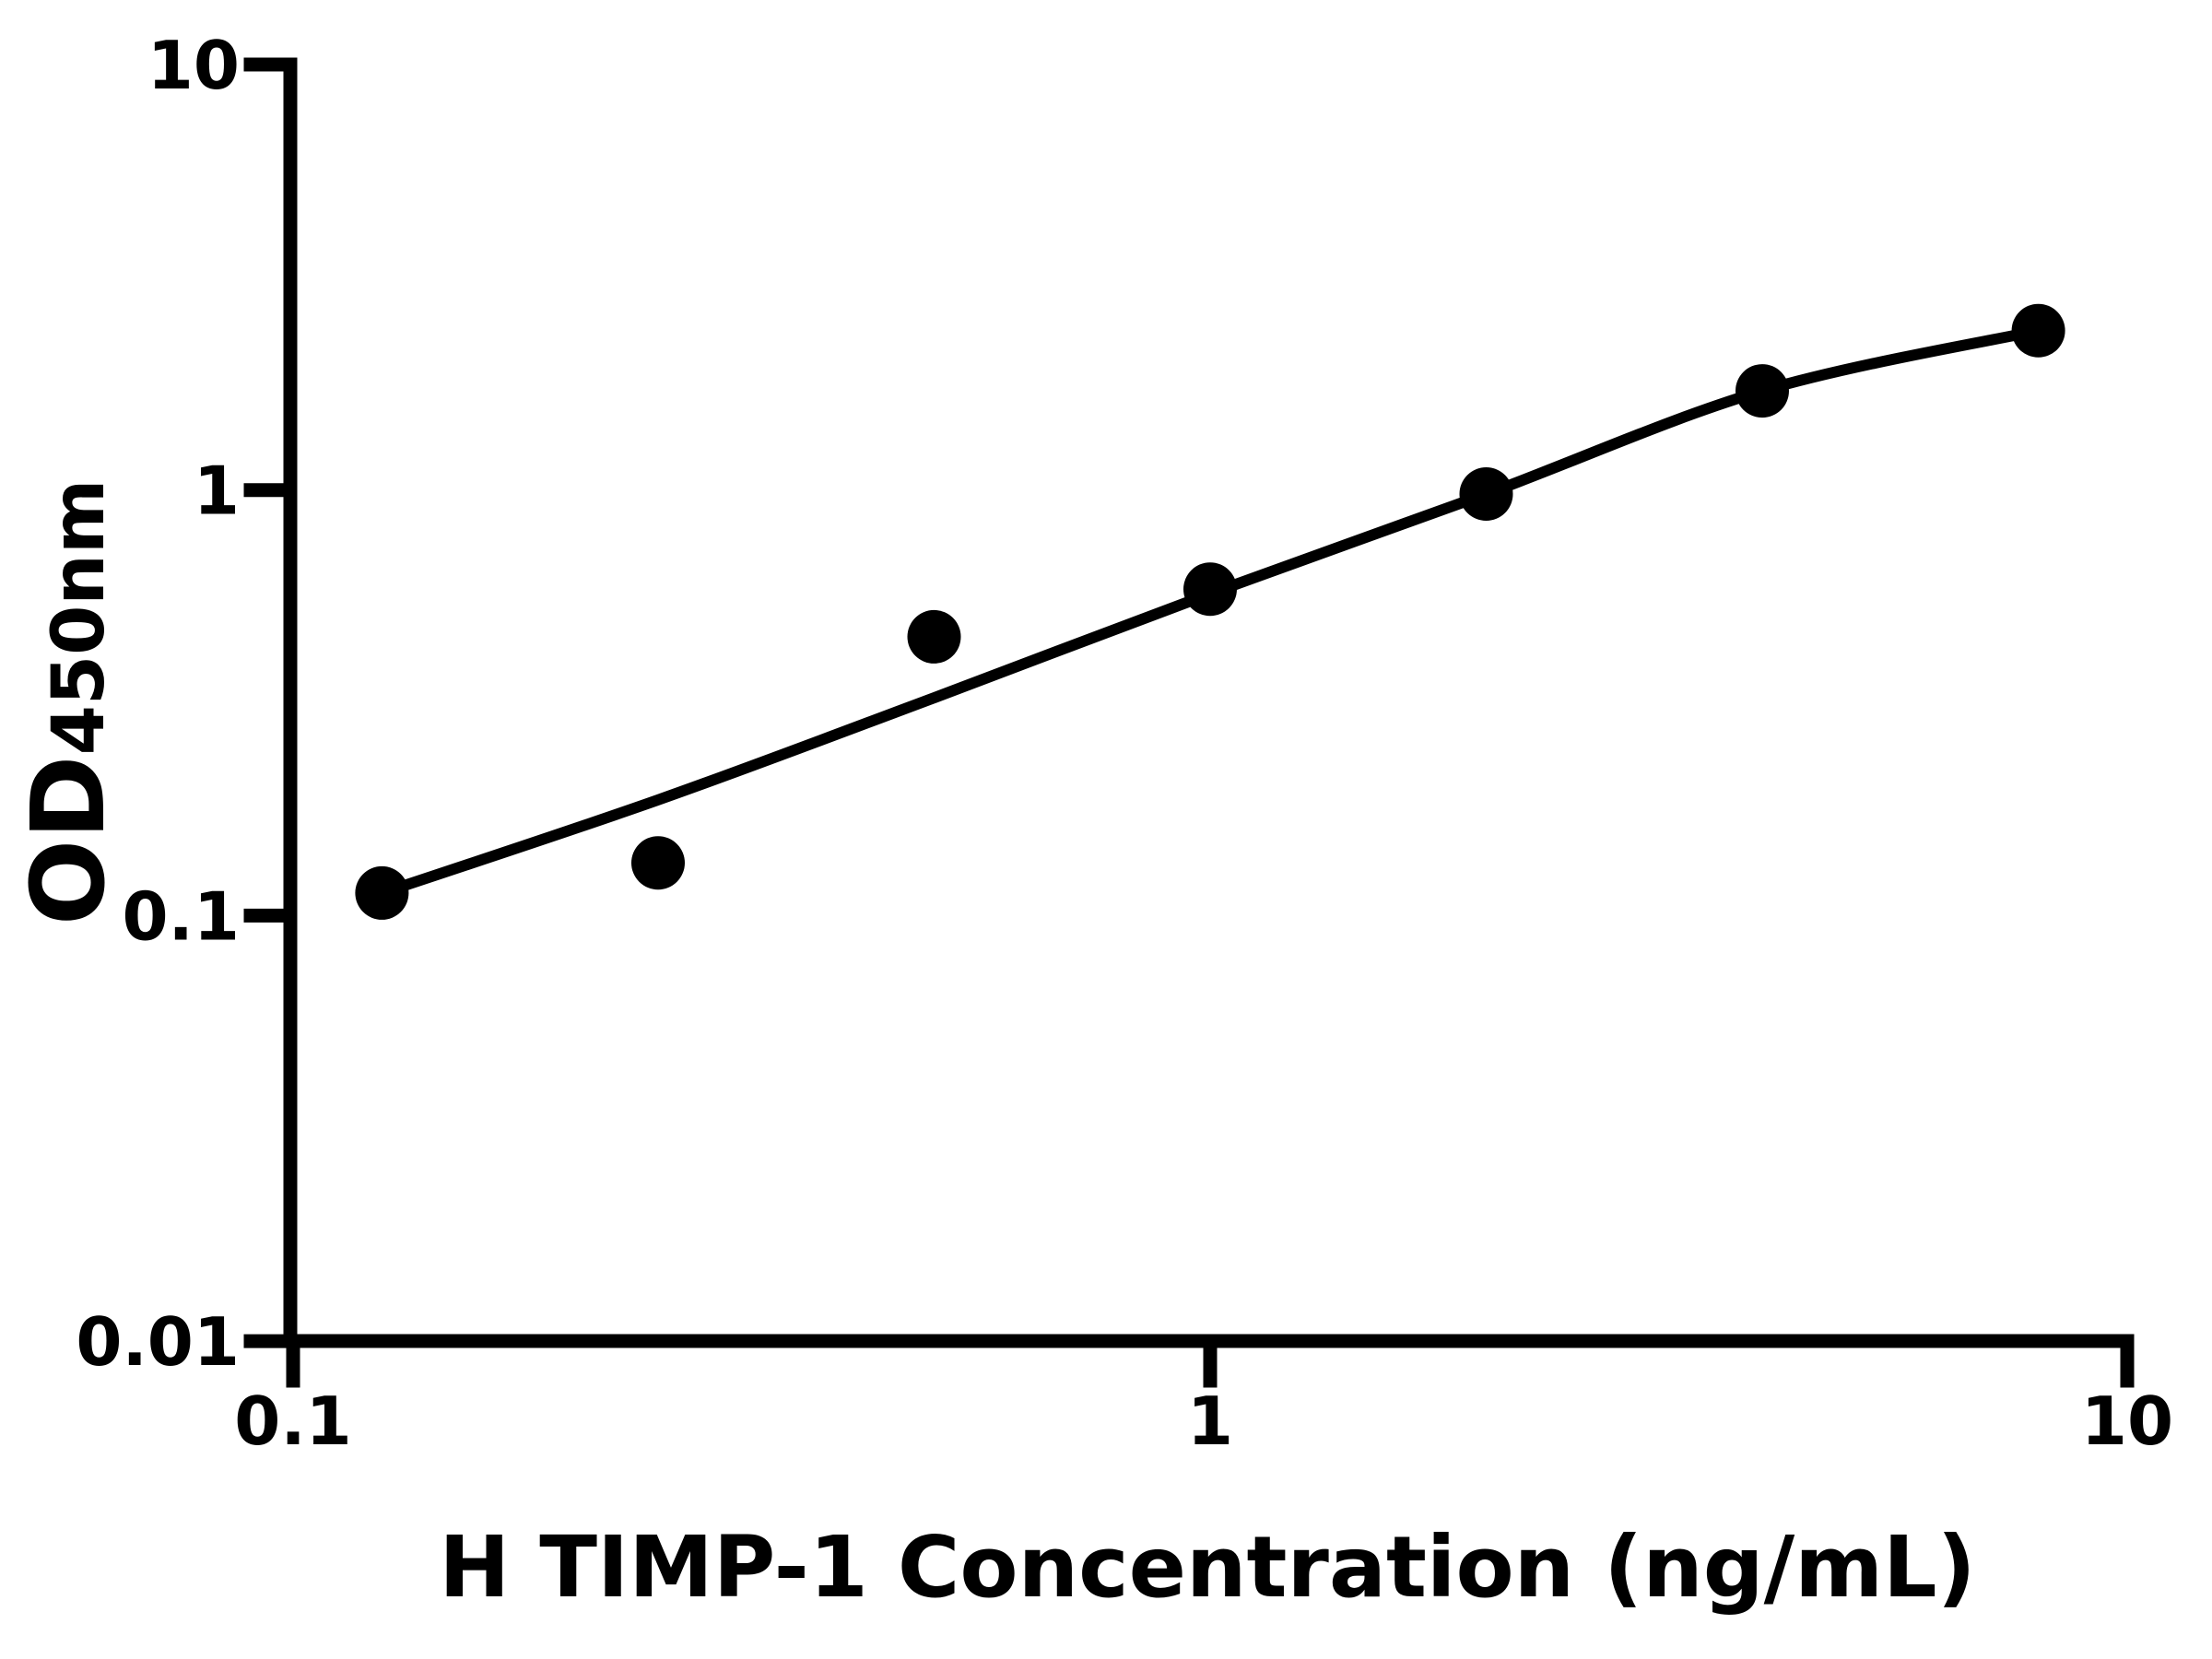 The width and height of the screenshot is (2212, 1659). I want to click on y-axis-tick-labels: 10 1 0.1 0.01, so click(158, 704).